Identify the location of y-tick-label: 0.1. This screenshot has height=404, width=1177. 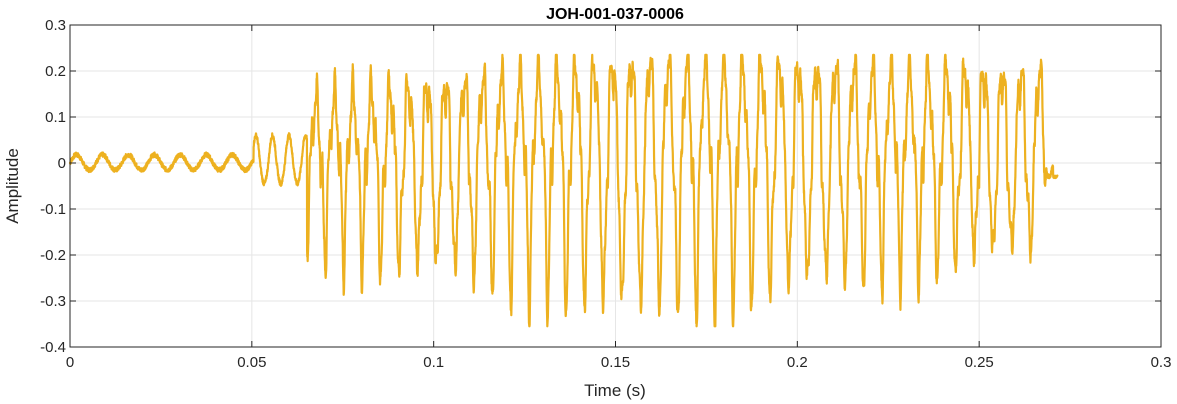
(55, 117).